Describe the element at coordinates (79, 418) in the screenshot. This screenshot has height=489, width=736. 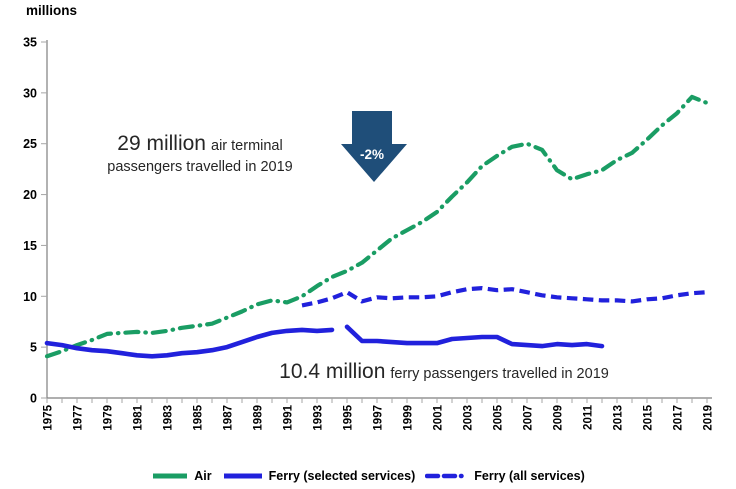
I see `x-tick-label: 1977` at that location.